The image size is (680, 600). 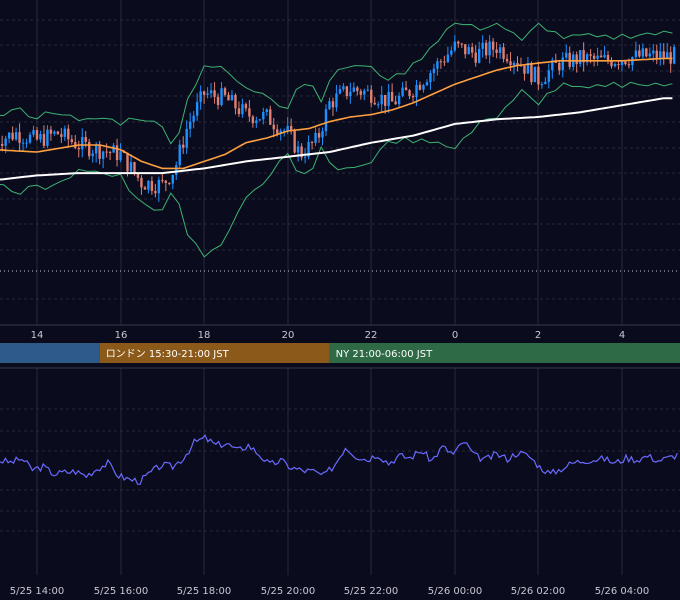 What do you see at coordinates (339, 459) in the screenshot?
I see `oscillator-panel` at bounding box center [339, 459].